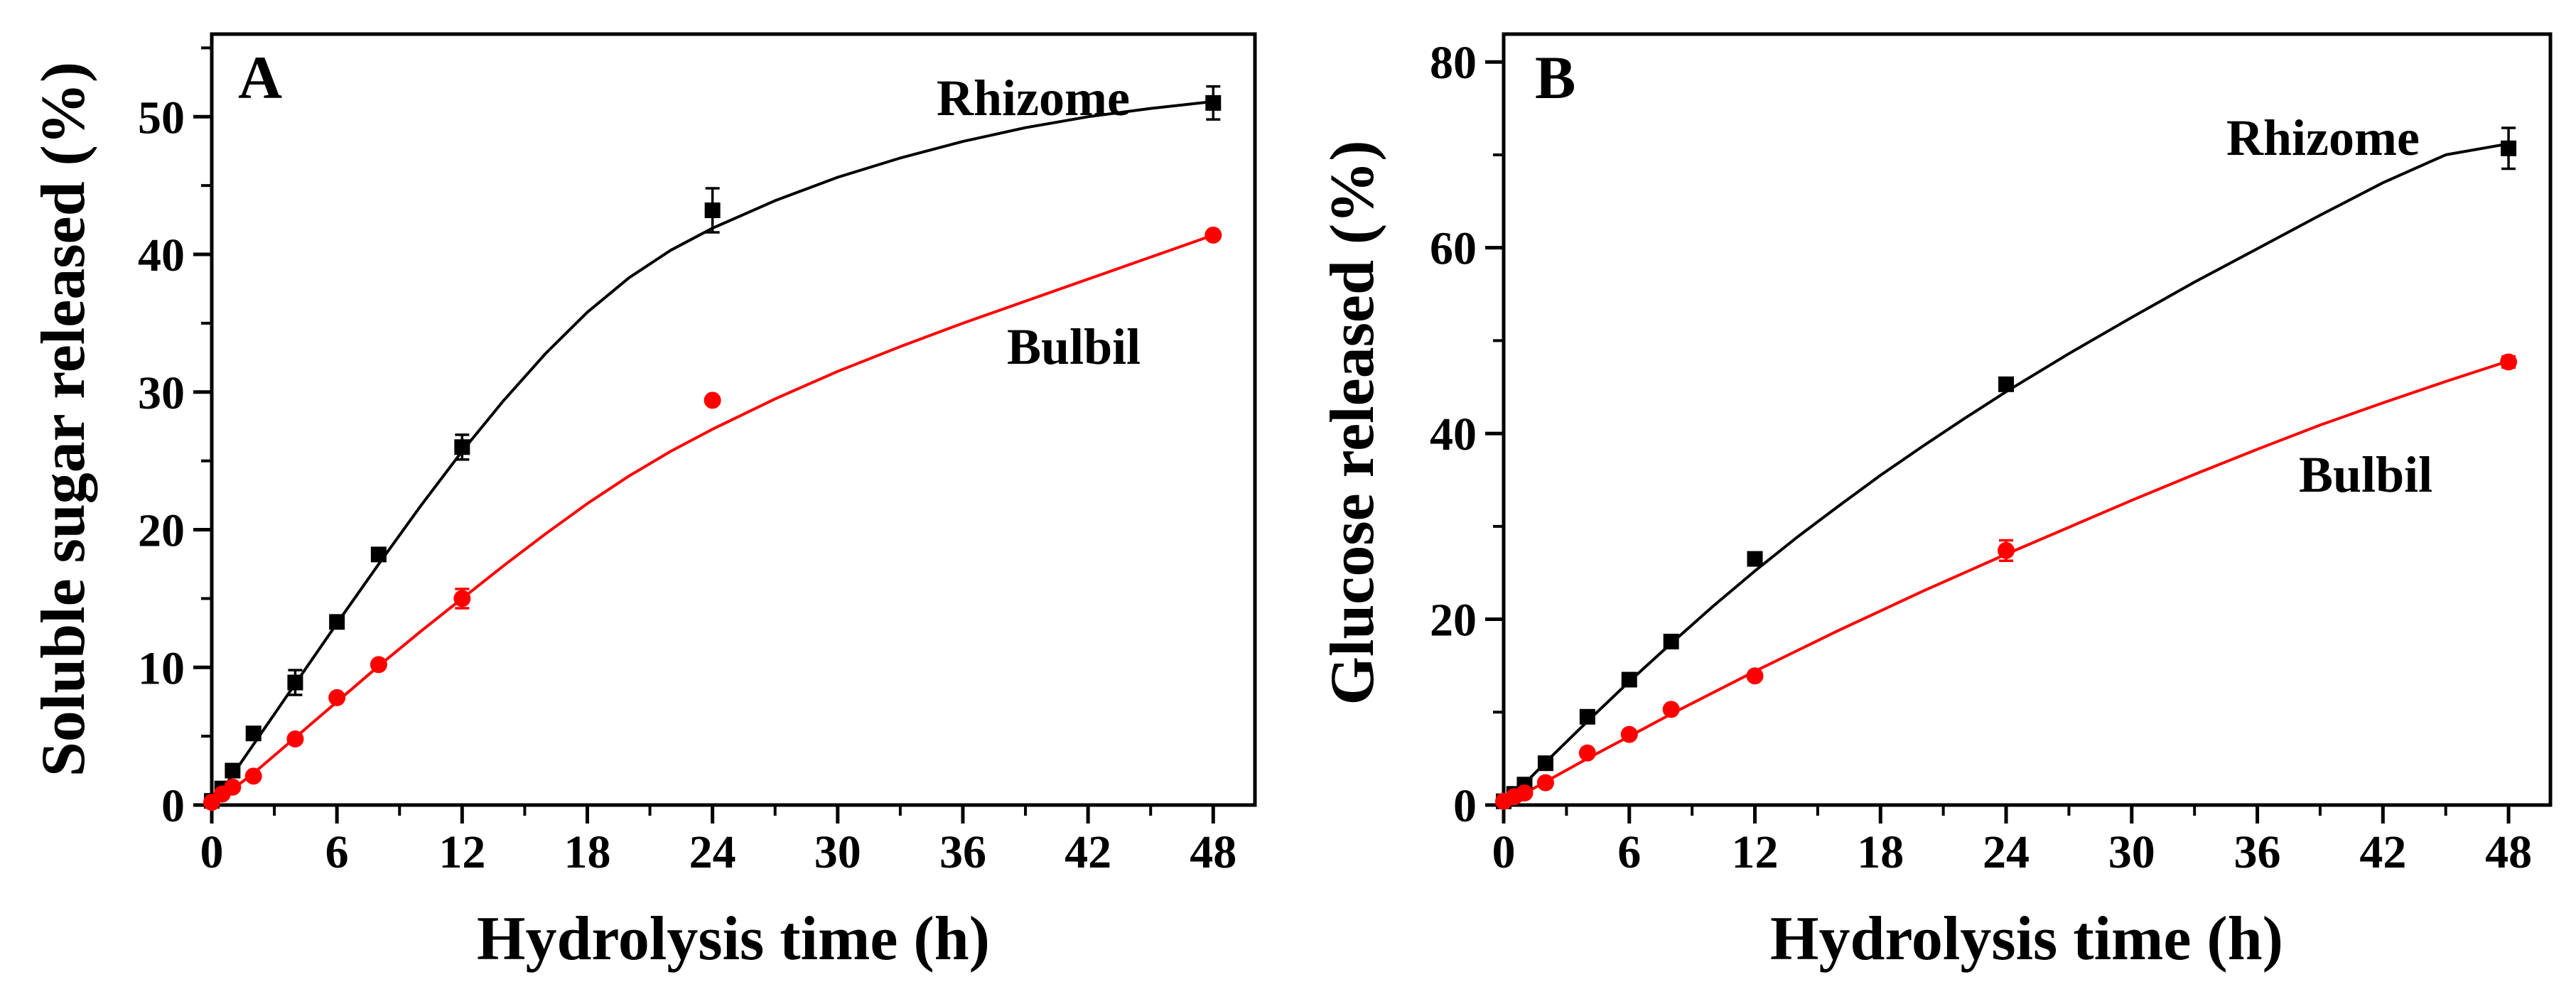 This screenshot has height=999, width=2576. What do you see at coordinates (161, 393) in the screenshot?
I see `y-tick-label: 30` at bounding box center [161, 393].